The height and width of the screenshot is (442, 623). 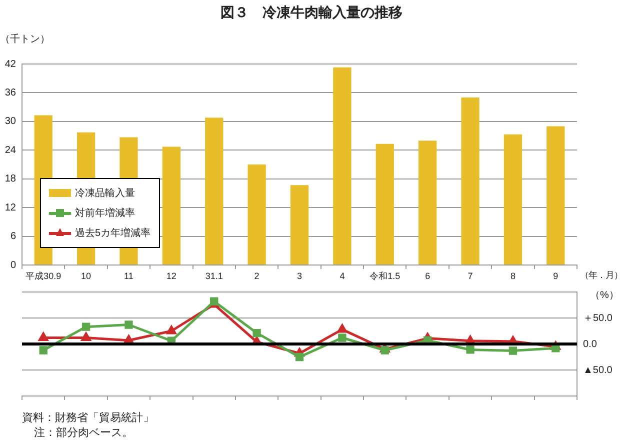 I want to click on x-tick-label: 2, so click(x=257, y=275).